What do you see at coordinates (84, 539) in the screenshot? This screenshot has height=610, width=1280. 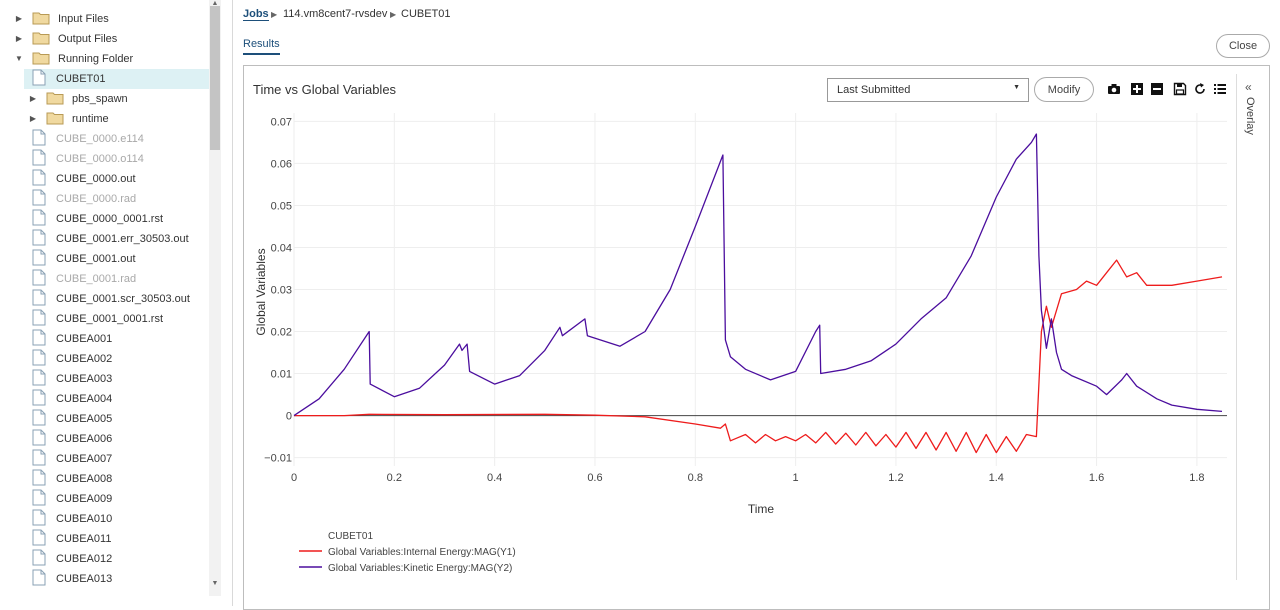 I see `tree-item-label: CUBEA011` at bounding box center [84, 539].